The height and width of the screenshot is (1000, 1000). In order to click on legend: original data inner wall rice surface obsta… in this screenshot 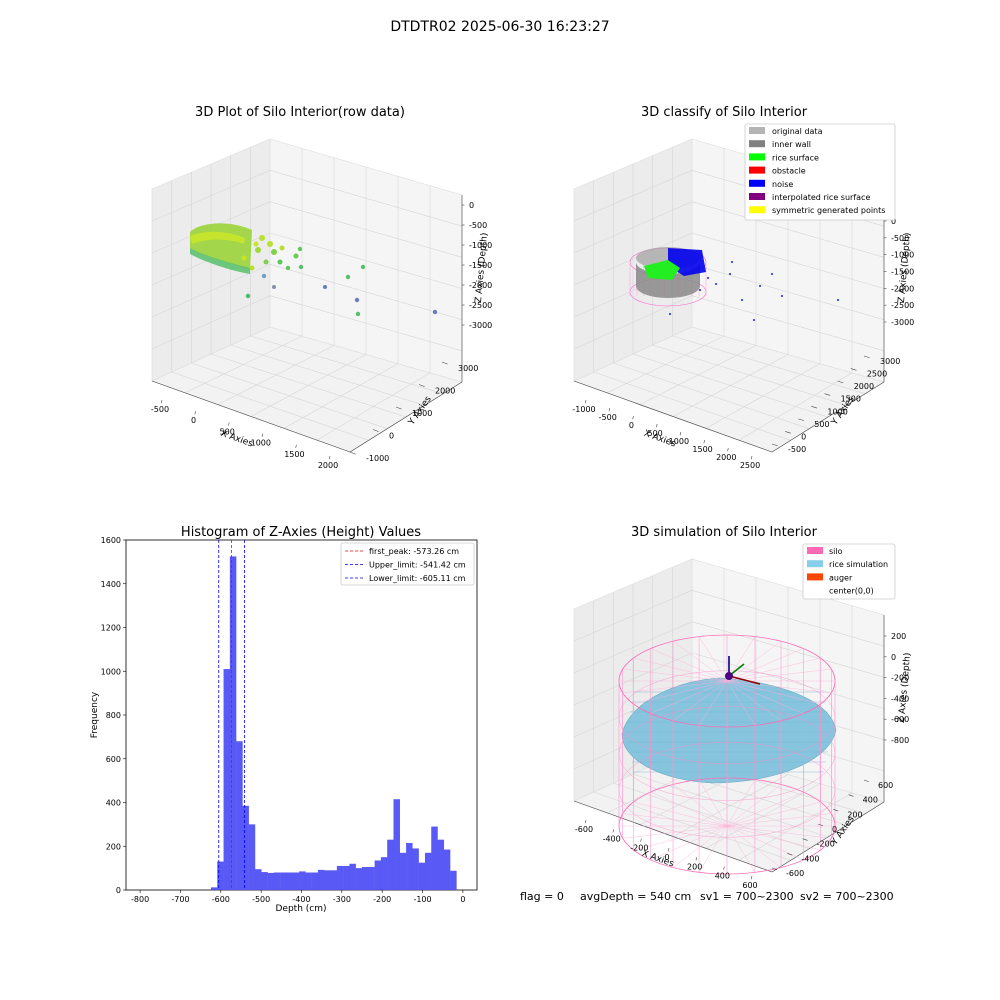, I will do `click(820, 172)`.